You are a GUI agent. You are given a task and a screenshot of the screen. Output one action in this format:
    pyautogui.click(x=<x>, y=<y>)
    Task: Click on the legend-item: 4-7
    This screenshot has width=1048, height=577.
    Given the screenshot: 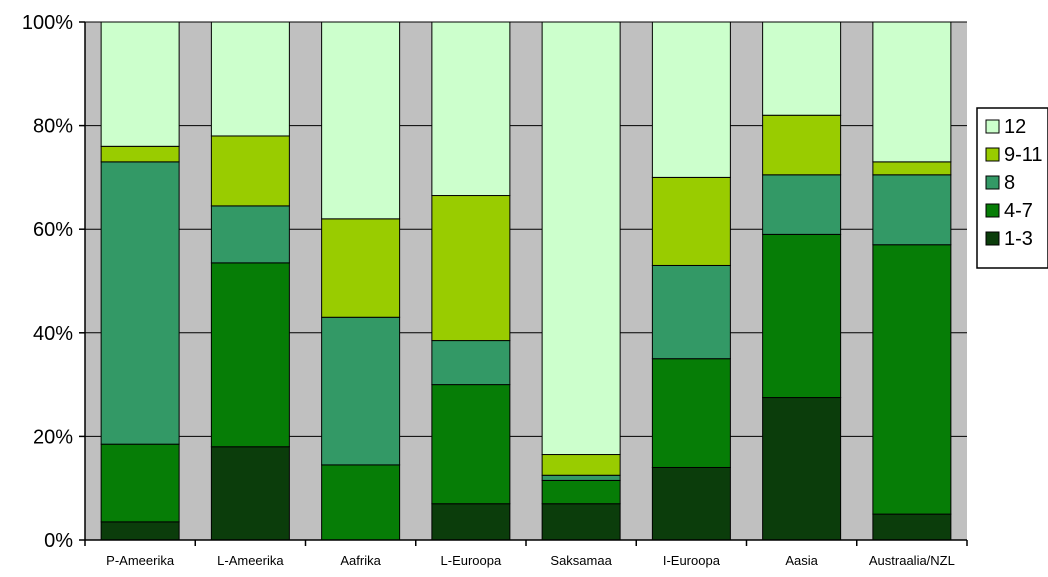 What is the action you would take?
    pyautogui.click(x=1009, y=211)
    